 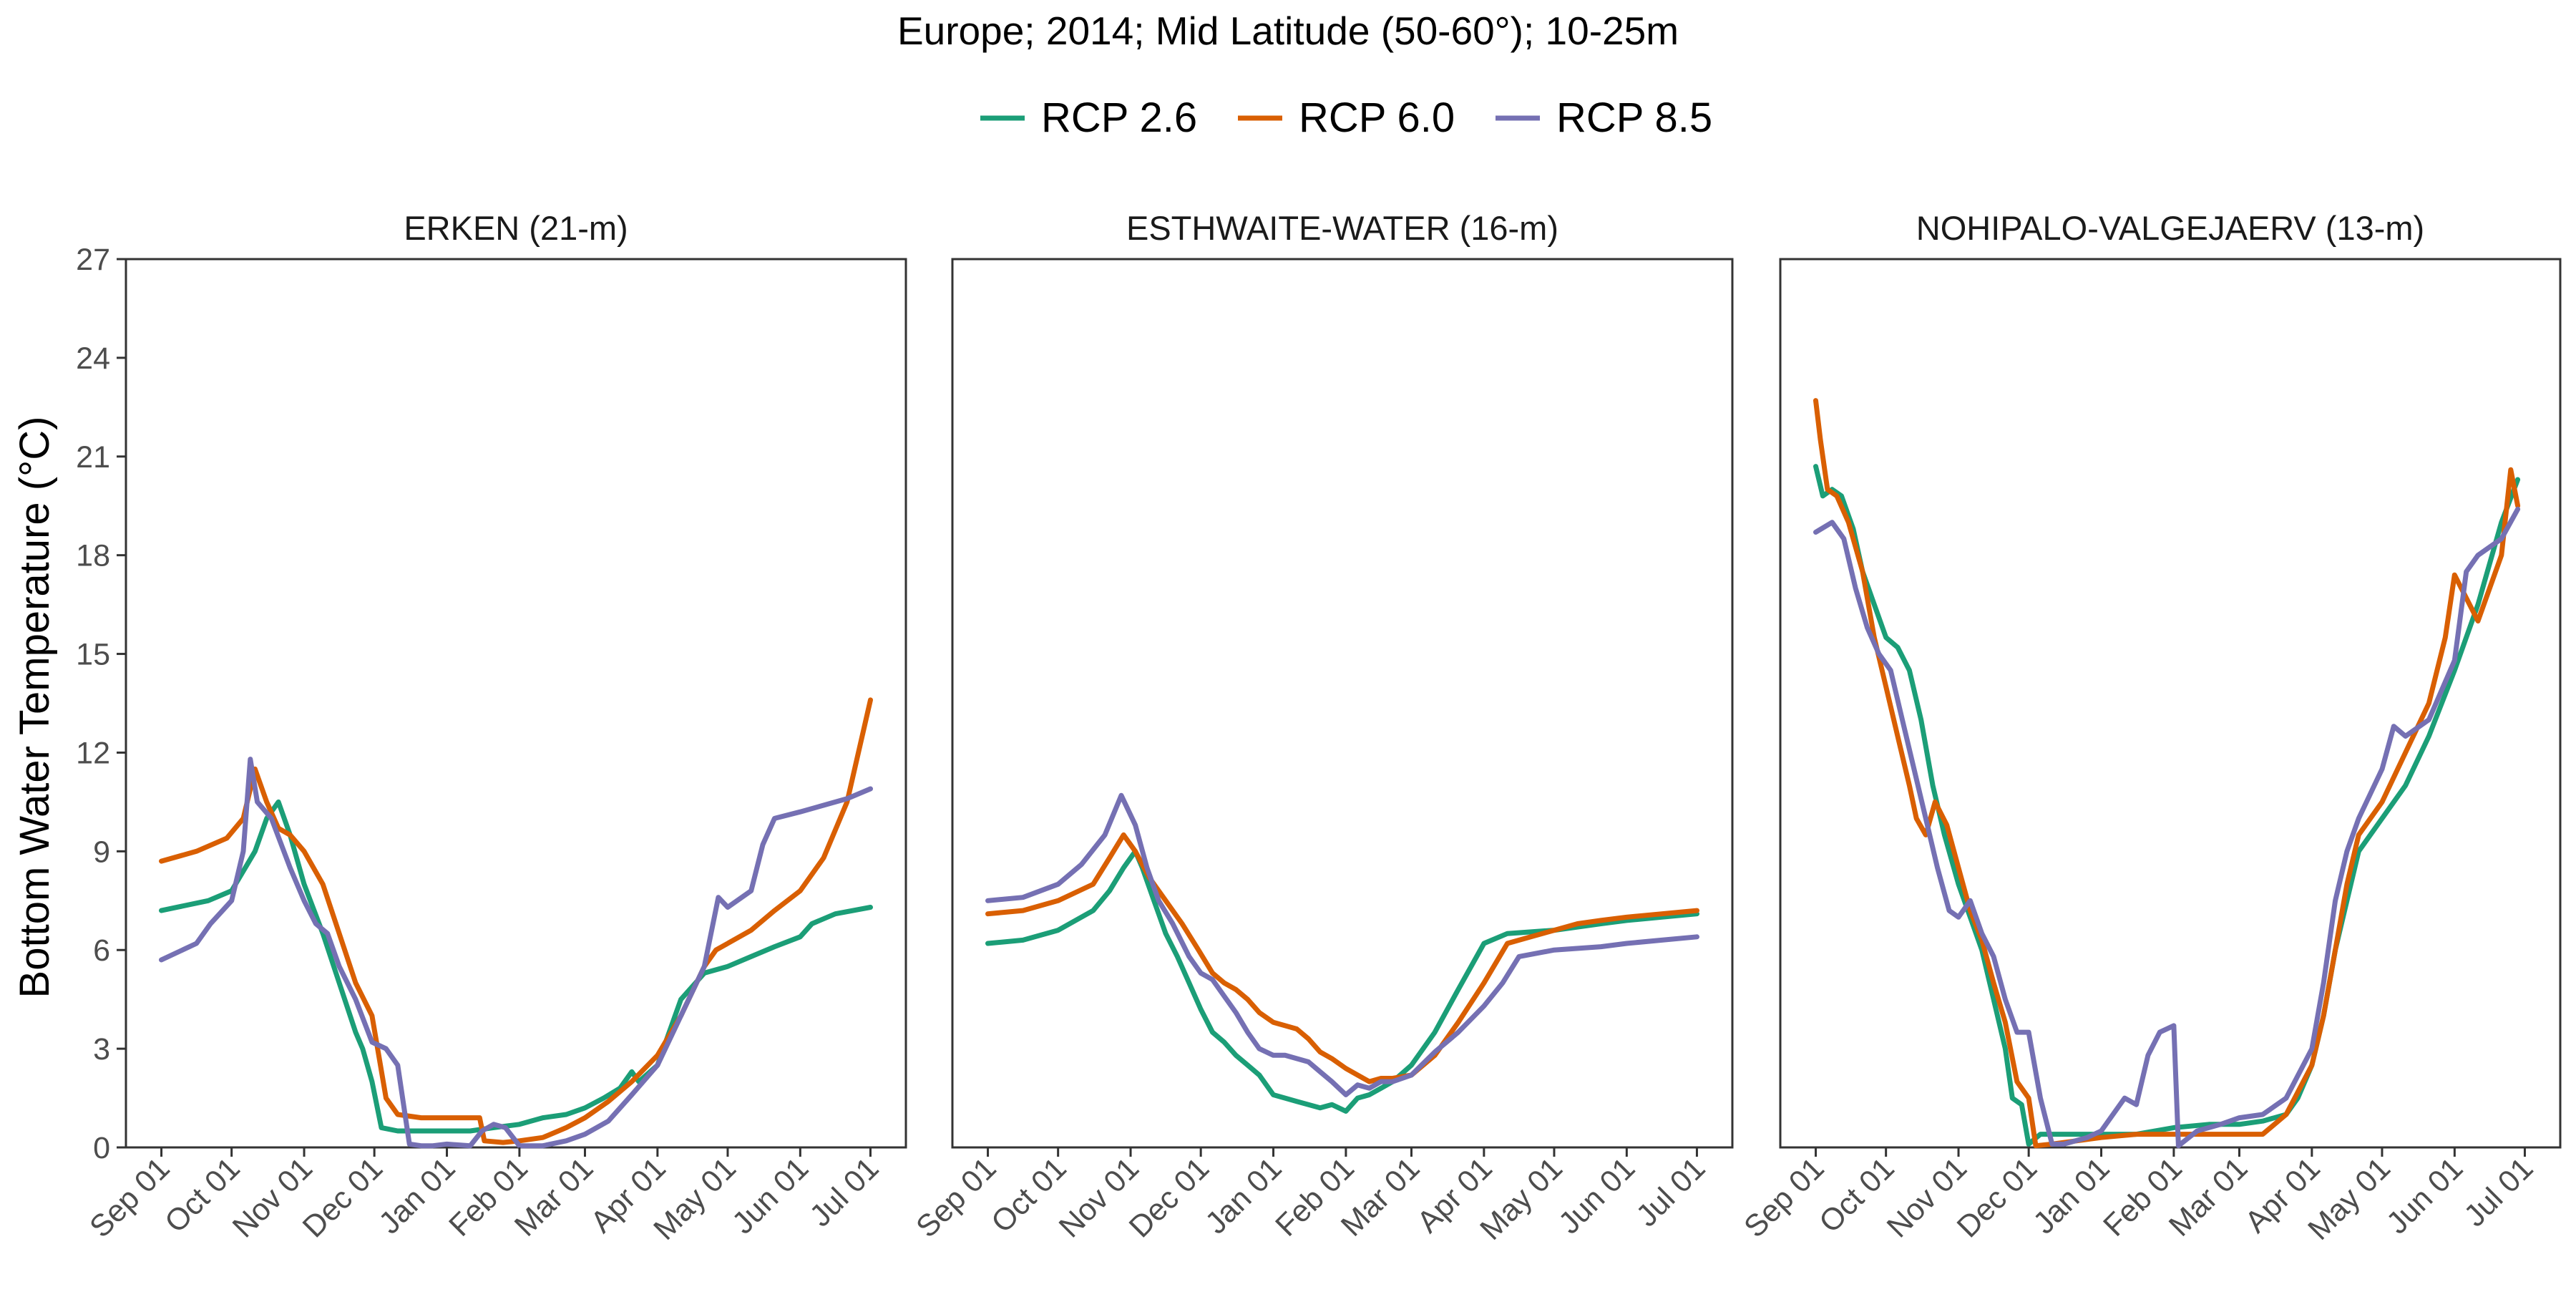 What do you see at coordinates (101, 704) in the screenshot?
I see `y-axis: 0 3 6 9 12 15 18 21 24 27` at bounding box center [101, 704].